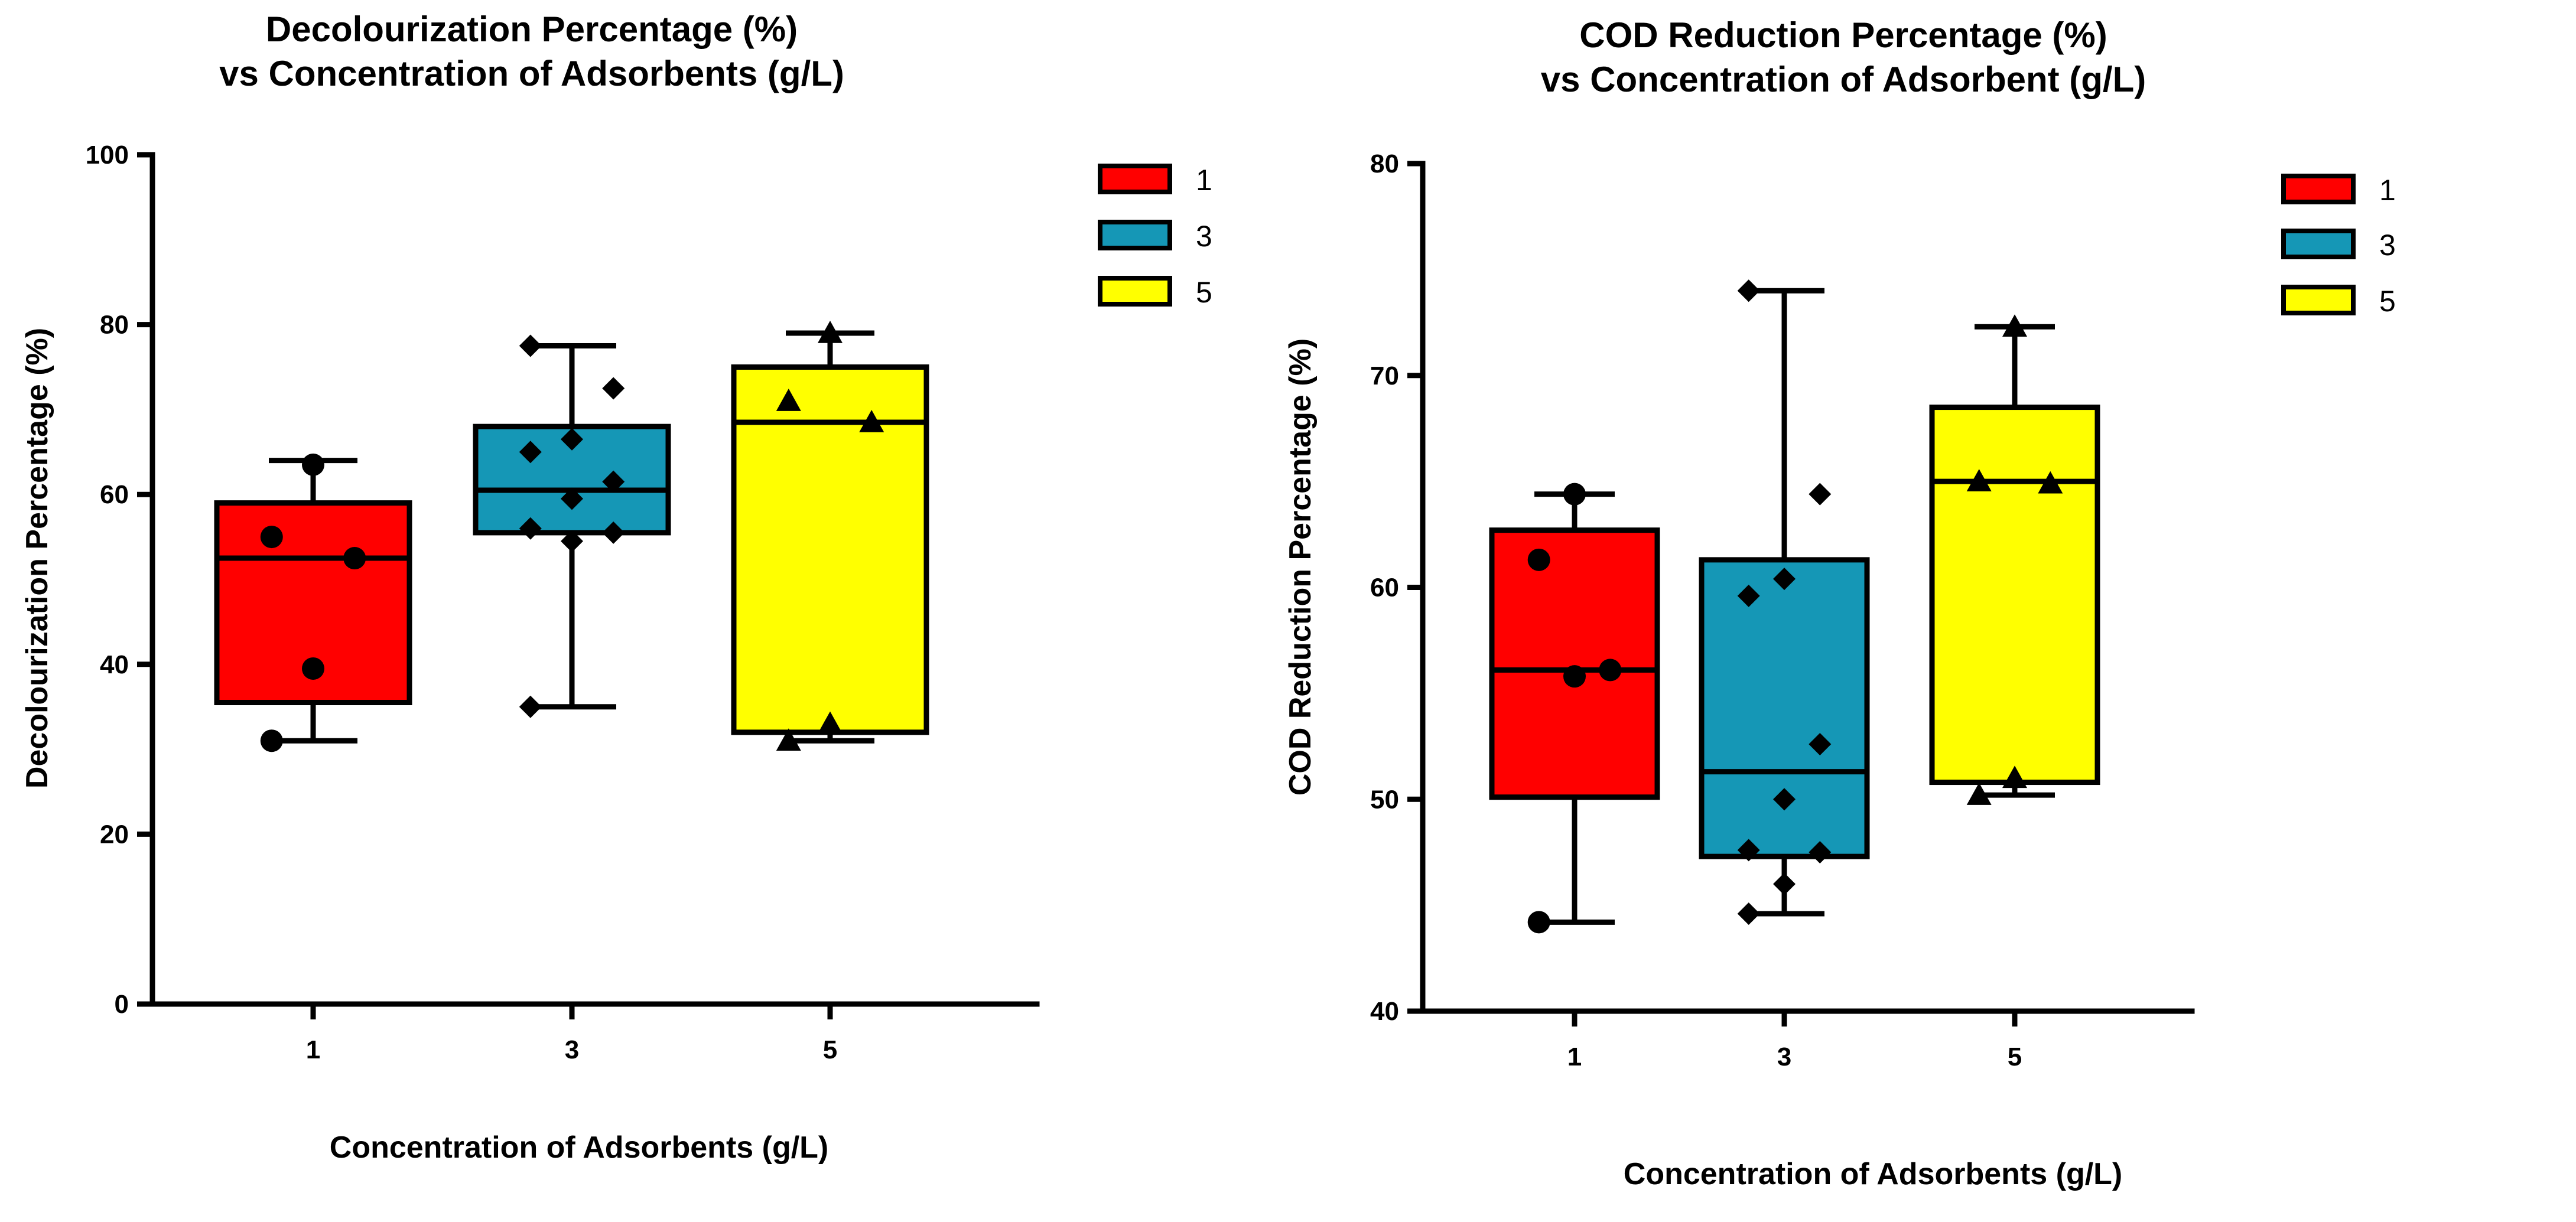 This screenshot has width=2576, height=1222. Describe the element at coordinates (107, 156) in the screenshot. I see `y-tick-label: 100` at that location.